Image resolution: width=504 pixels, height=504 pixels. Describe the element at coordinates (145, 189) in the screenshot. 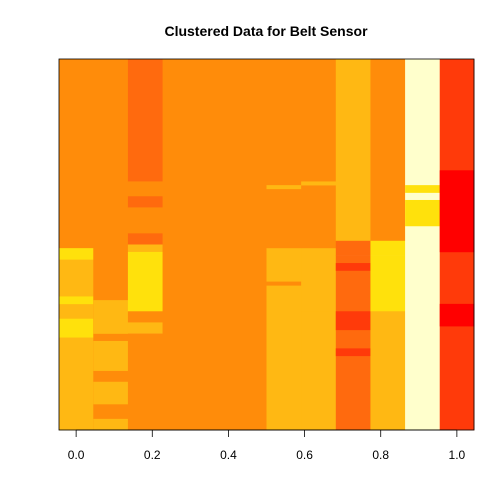

I see `heatmap-cell-c2-b1` at that location.